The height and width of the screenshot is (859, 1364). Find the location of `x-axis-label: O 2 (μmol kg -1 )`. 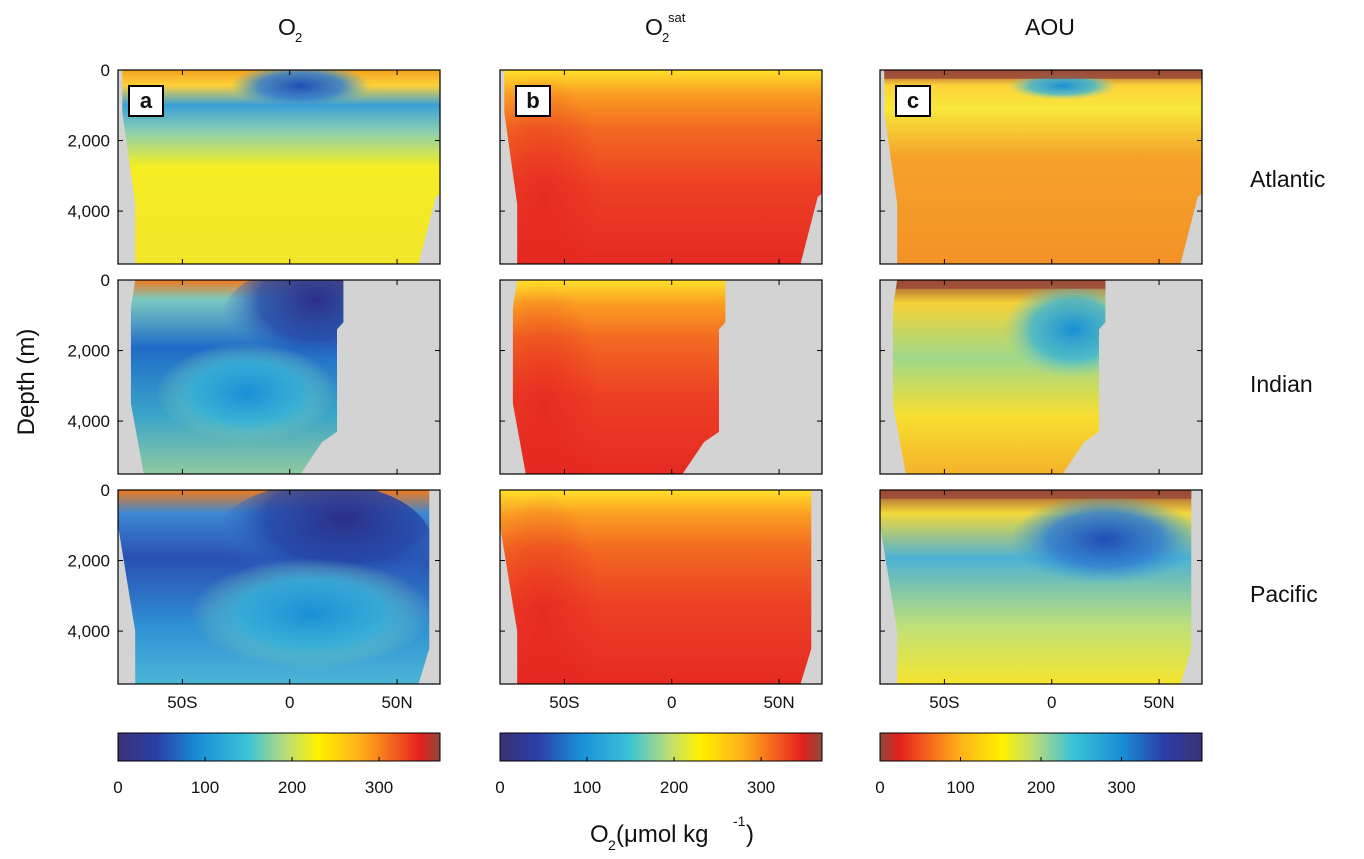

x-axis-label: O 2 (μmol kg -1 ) is located at coordinates (672, 833).